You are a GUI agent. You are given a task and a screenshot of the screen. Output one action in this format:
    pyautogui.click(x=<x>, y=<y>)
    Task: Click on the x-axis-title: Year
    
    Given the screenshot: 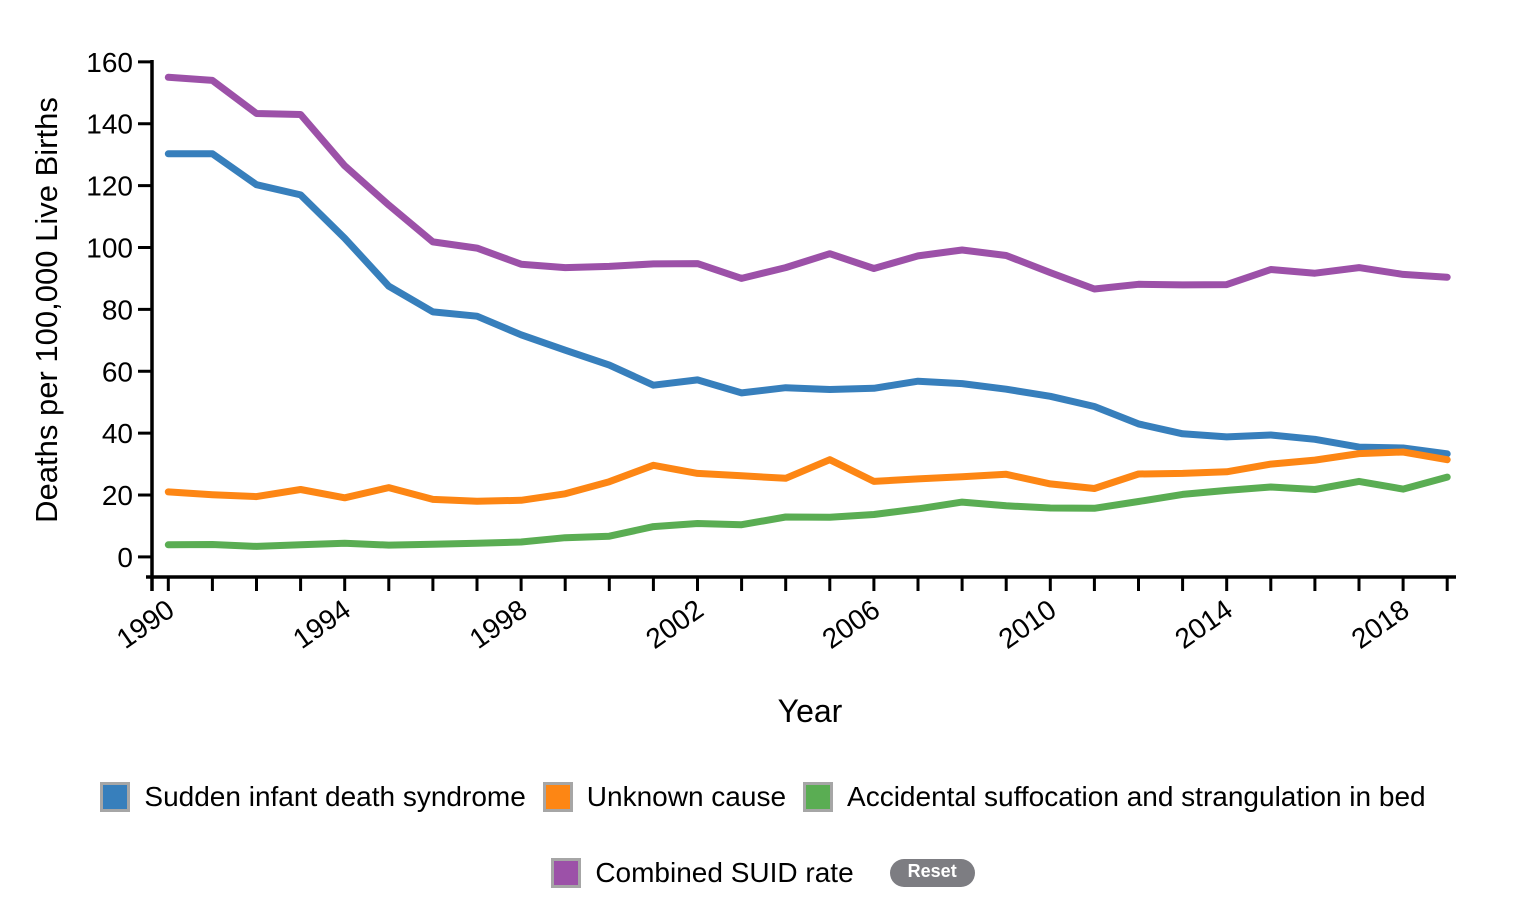 What is the action you would take?
    pyautogui.click(x=810, y=711)
    